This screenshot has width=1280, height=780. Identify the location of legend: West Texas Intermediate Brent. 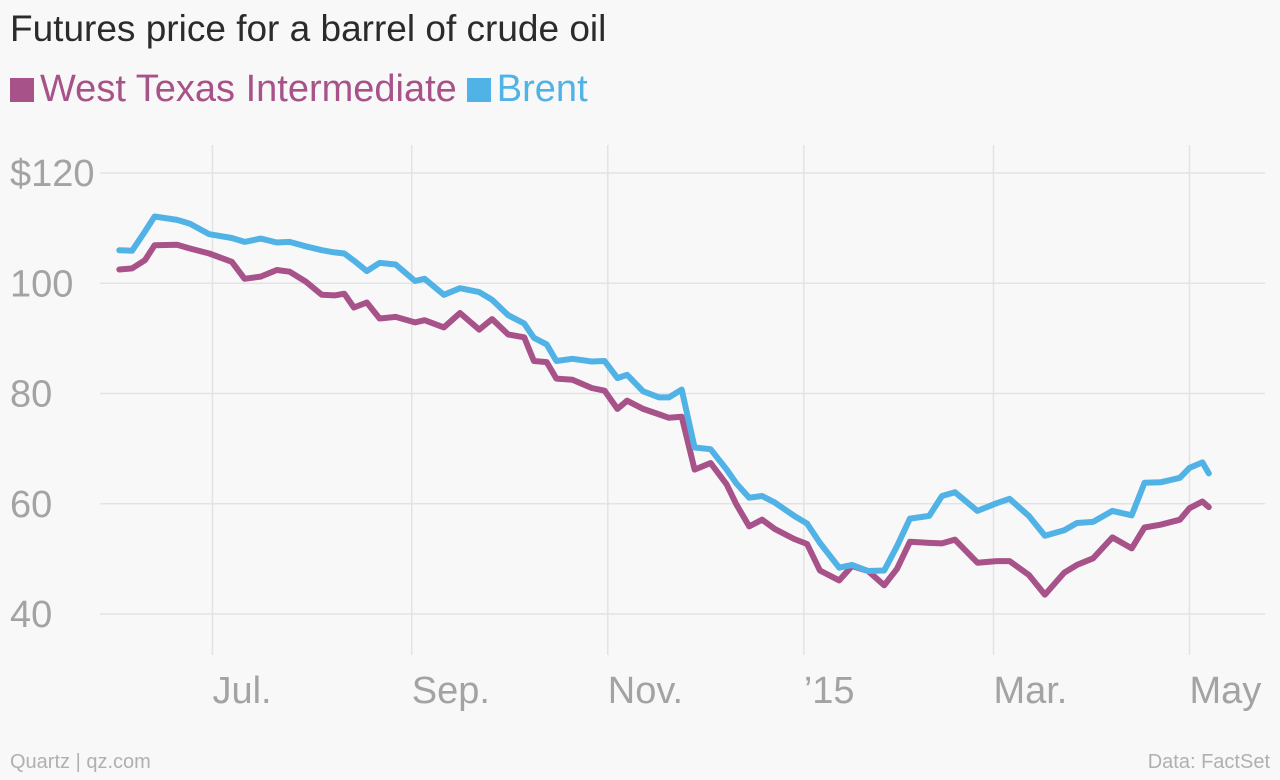
(304, 89).